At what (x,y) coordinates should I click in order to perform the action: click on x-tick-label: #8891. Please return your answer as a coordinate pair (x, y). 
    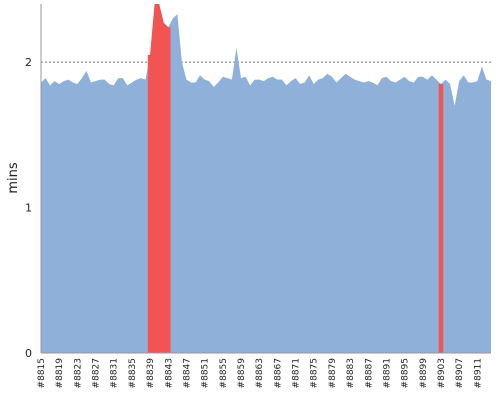
    Looking at the image, I should click on (388, 373).